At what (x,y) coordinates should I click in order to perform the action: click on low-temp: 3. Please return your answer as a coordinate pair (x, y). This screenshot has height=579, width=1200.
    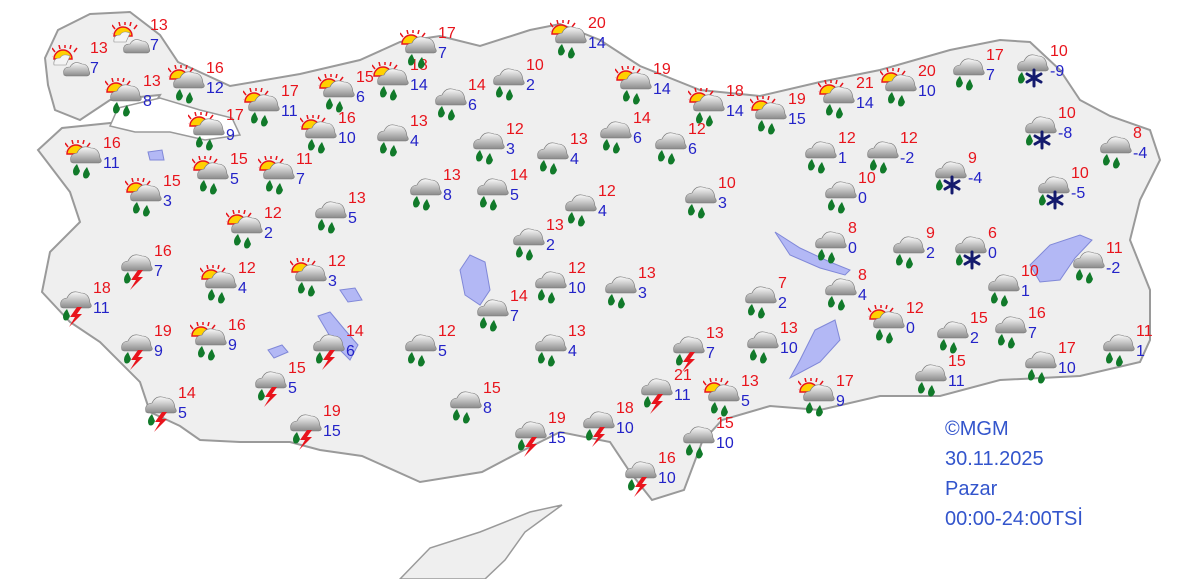
    Looking at the image, I should click on (332, 281).